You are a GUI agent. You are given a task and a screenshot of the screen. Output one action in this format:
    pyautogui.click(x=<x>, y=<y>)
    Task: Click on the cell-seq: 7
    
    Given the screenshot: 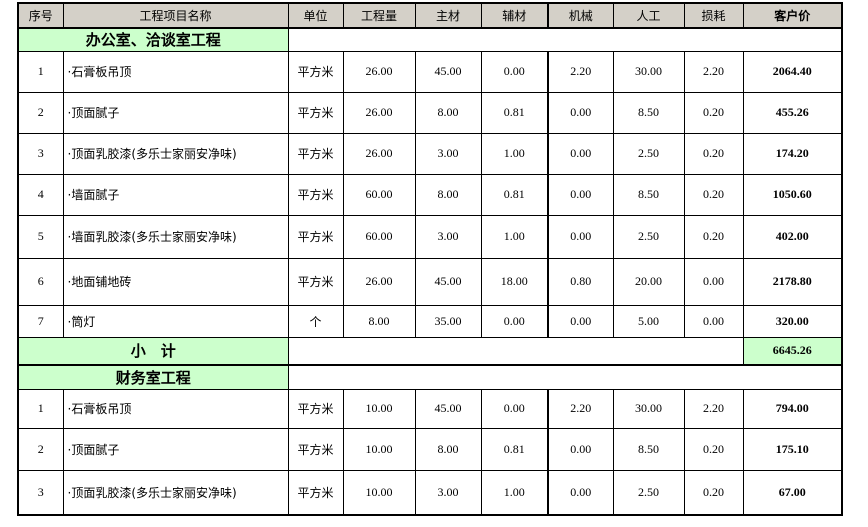 What is the action you would take?
    pyautogui.click(x=40, y=321)
    